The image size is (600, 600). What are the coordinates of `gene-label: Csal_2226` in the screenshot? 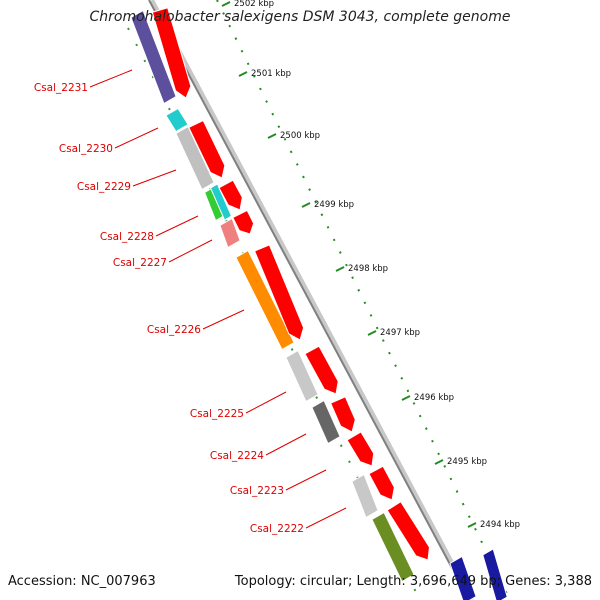 It's located at (174, 330).